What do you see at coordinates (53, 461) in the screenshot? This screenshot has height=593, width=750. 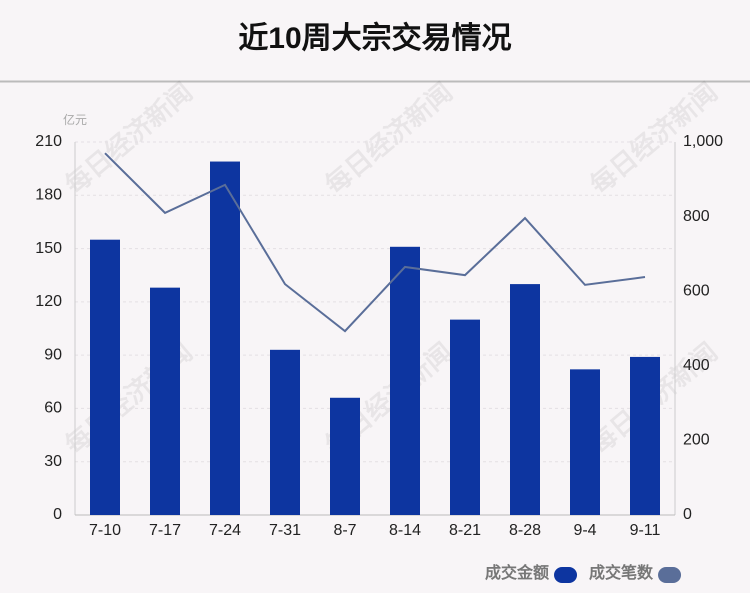 I see `y-tick-label: 30` at bounding box center [53, 461].